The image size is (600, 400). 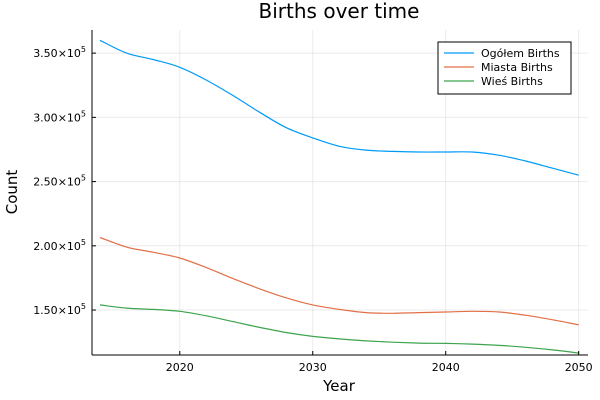 I want to click on legend-label: Miasta Births, so click(x=517, y=67).